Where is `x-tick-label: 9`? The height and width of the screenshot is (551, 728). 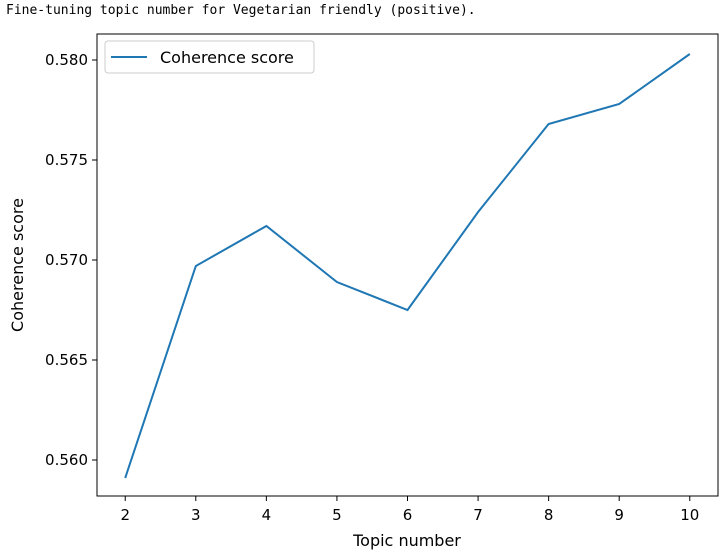
x-tick-label: 9 is located at coordinates (619, 515).